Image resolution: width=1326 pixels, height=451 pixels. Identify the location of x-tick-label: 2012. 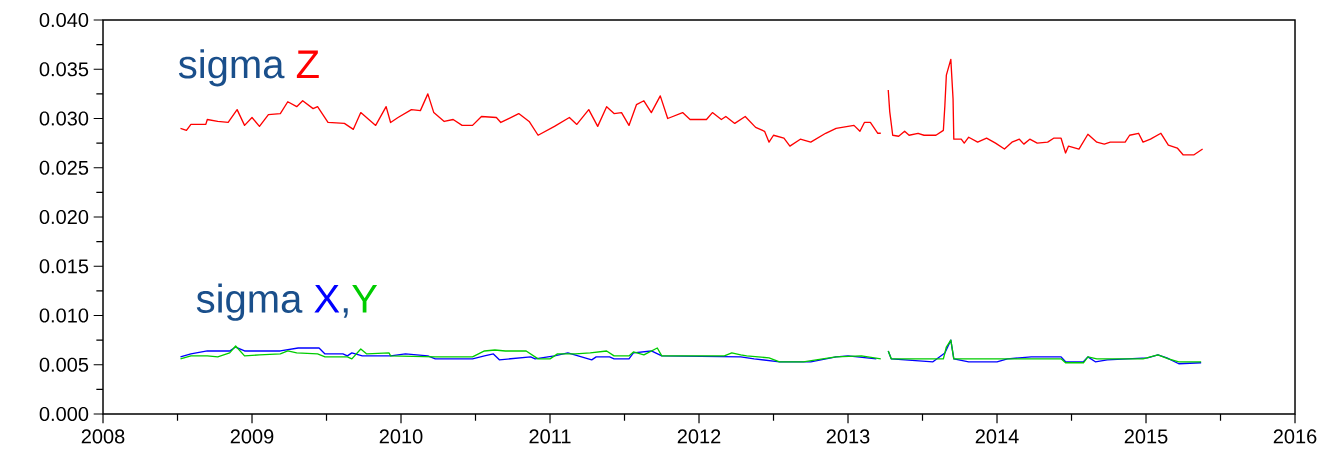
(699, 436).